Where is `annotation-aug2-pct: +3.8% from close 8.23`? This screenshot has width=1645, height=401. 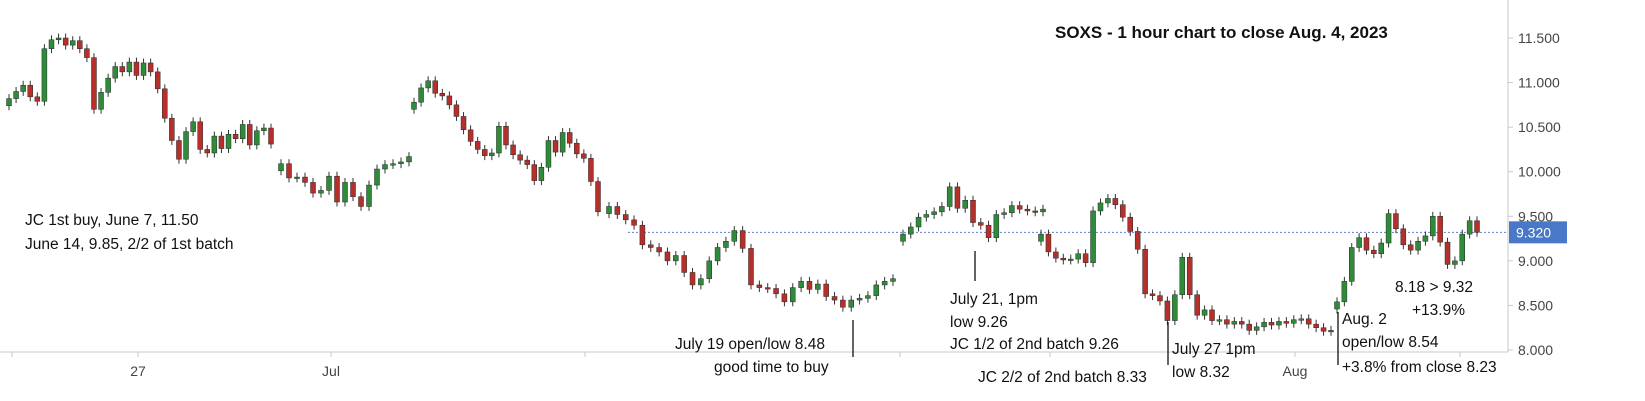 annotation-aug2-pct: +3.8% from close 8.23 is located at coordinates (1419, 367).